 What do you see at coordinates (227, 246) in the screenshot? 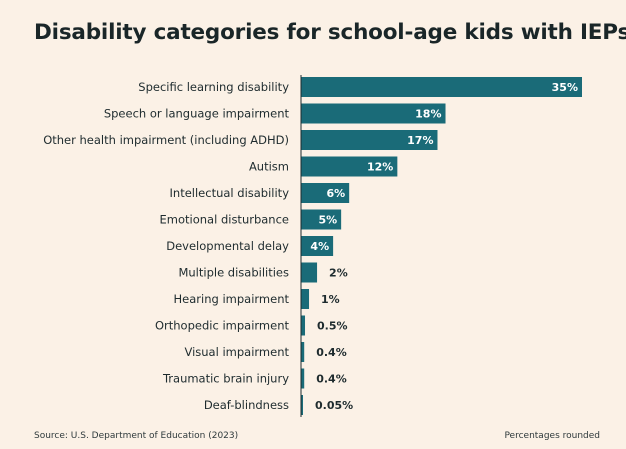
I see `category-label: Developmental delay` at bounding box center [227, 246].